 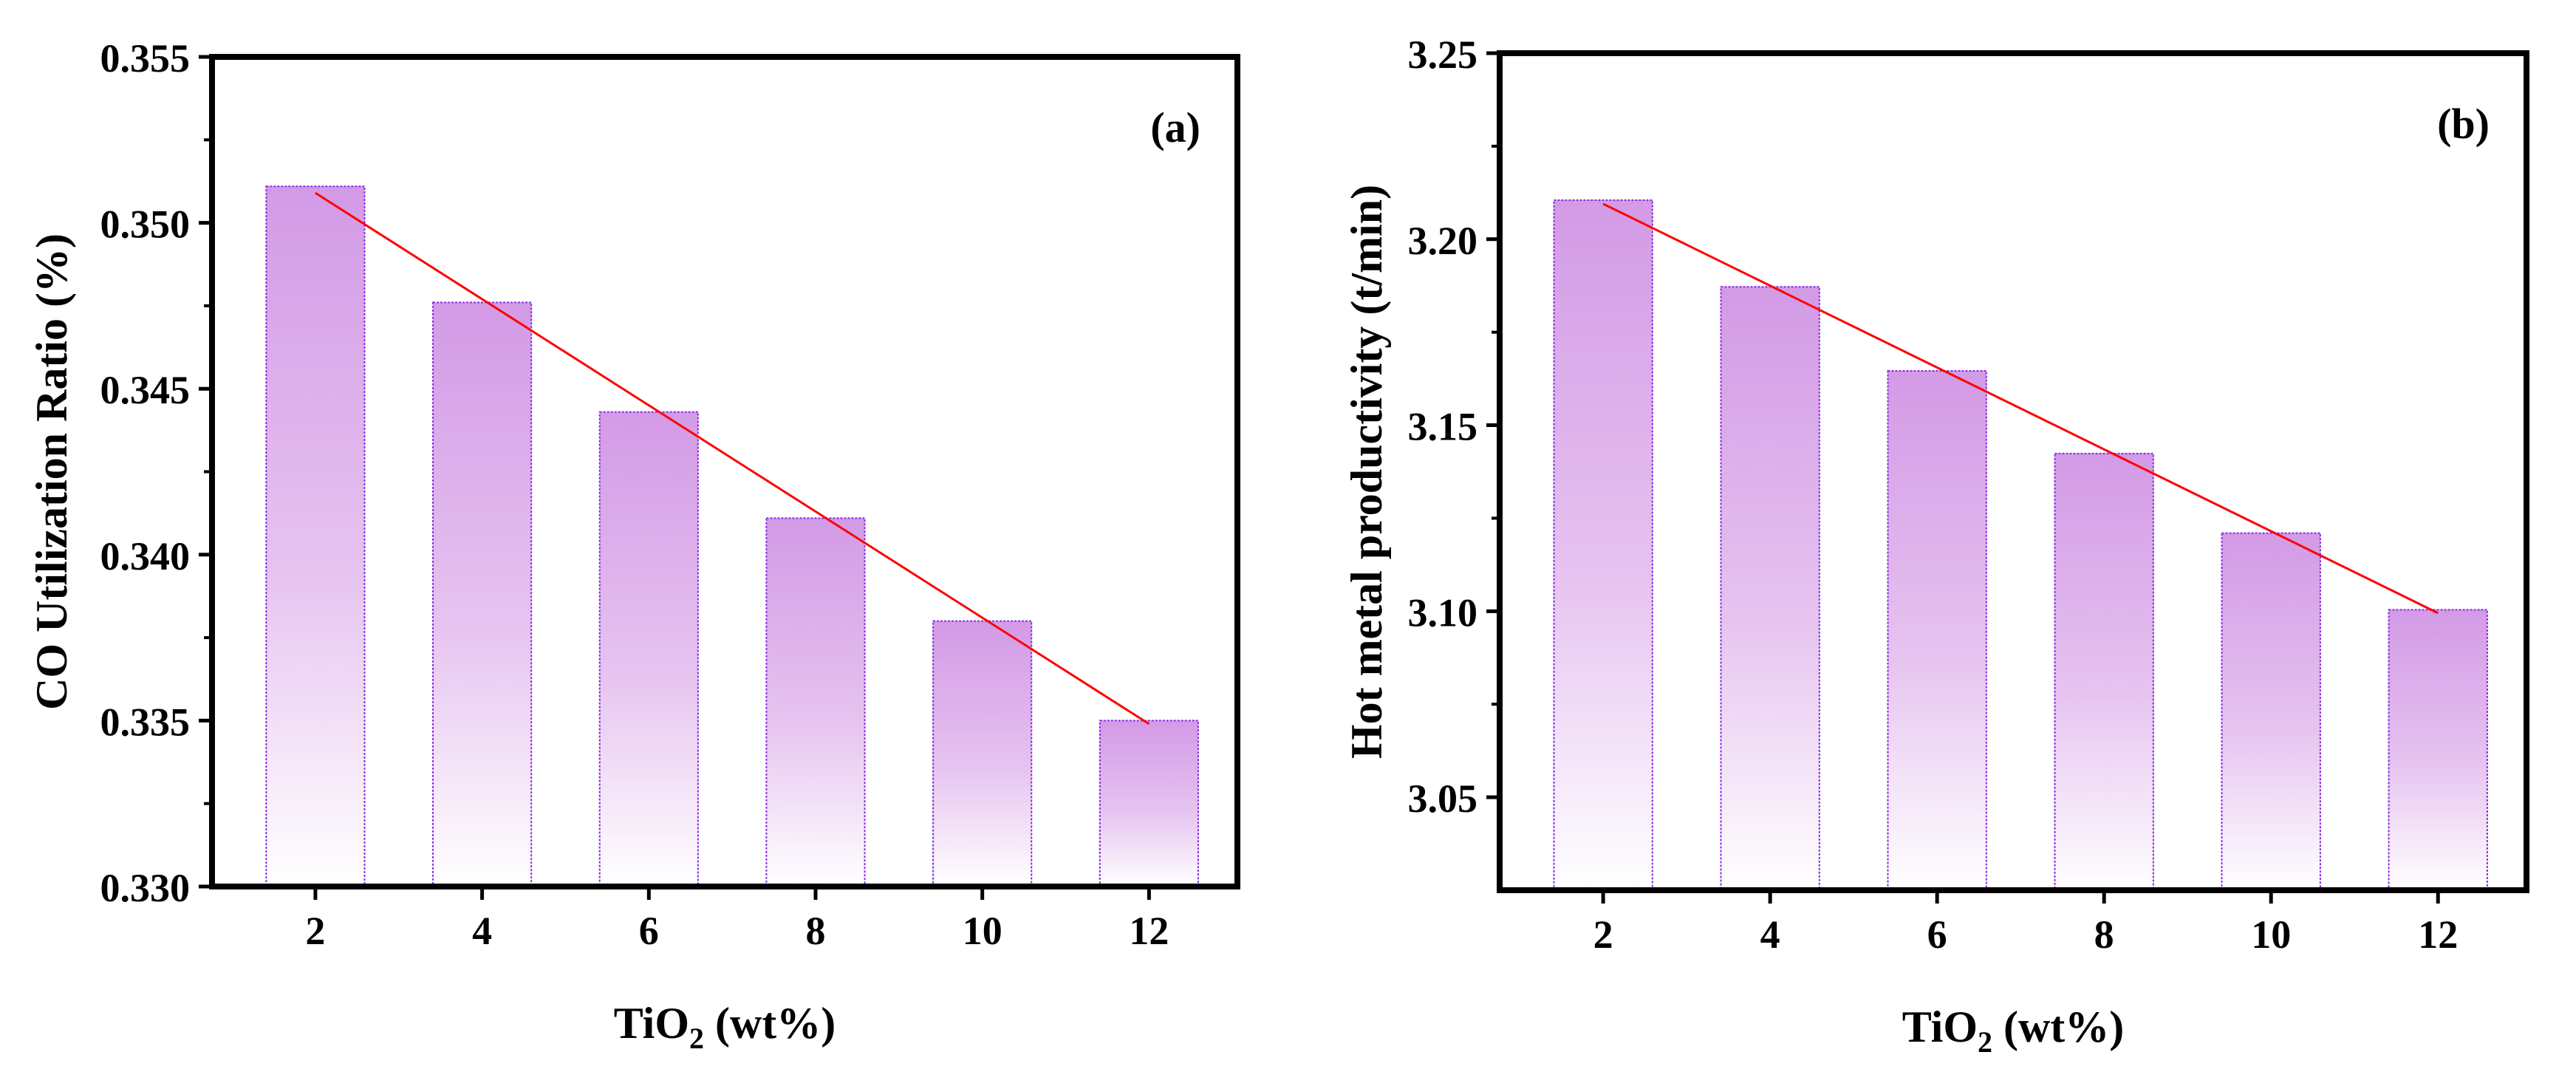 What do you see at coordinates (649, 931) in the screenshot?
I see `x-tick-label-a: 6` at bounding box center [649, 931].